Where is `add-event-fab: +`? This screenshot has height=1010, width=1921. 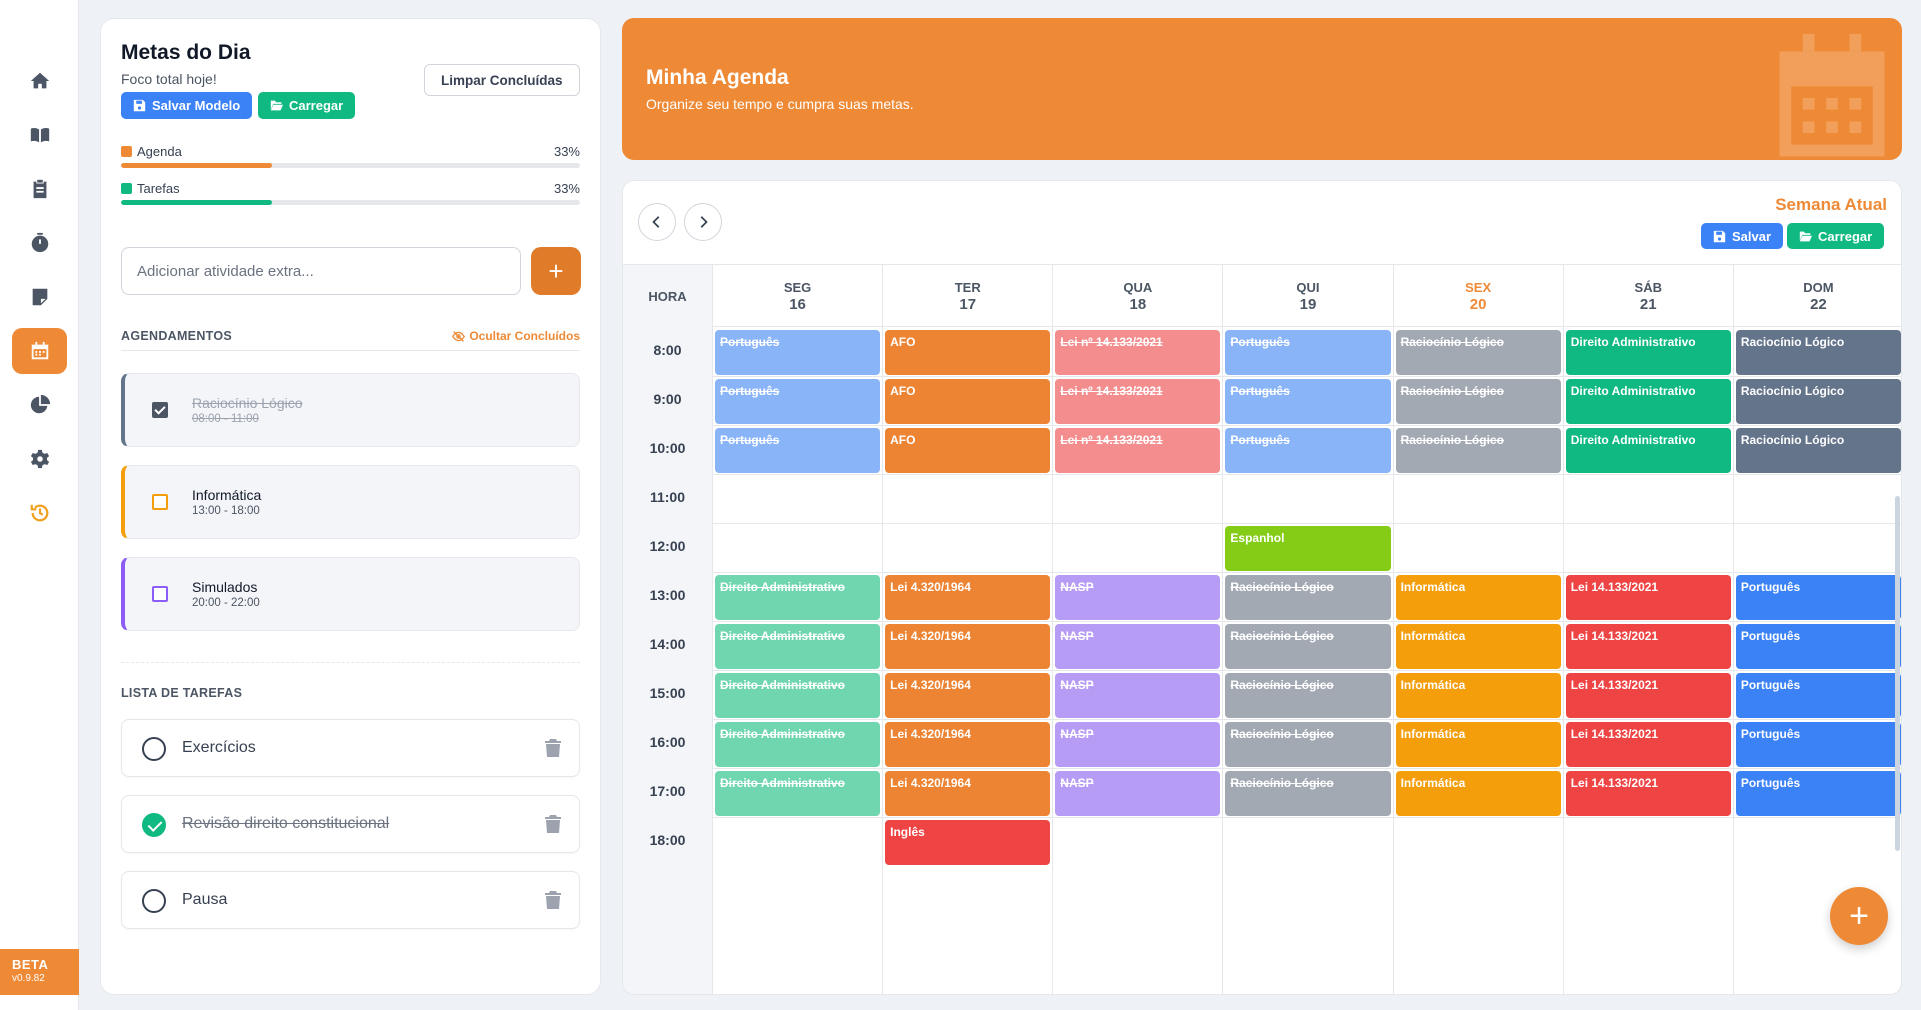 add-event-fab: + is located at coordinates (1859, 916).